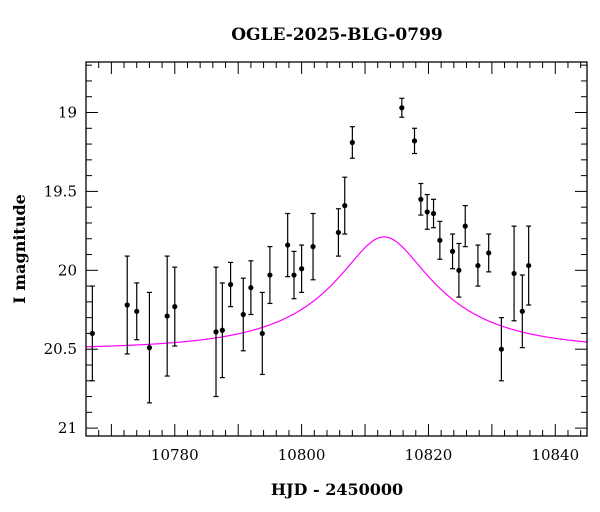 The image size is (600, 512). What do you see at coordinates (555, 455) in the screenshot?
I see `x-tick-label: 10840` at bounding box center [555, 455].